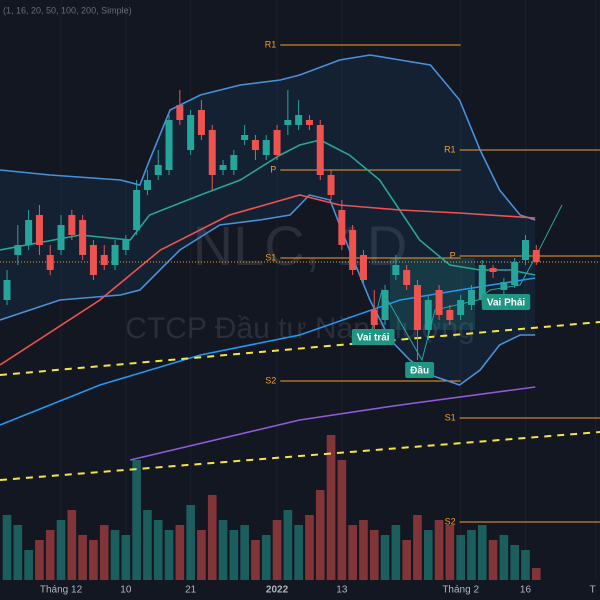 The width and height of the screenshot is (600, 600). Describe the element at coordinates (61, 590) in the screenshot. I see `x-tick-label: Tháng 12` at that location.